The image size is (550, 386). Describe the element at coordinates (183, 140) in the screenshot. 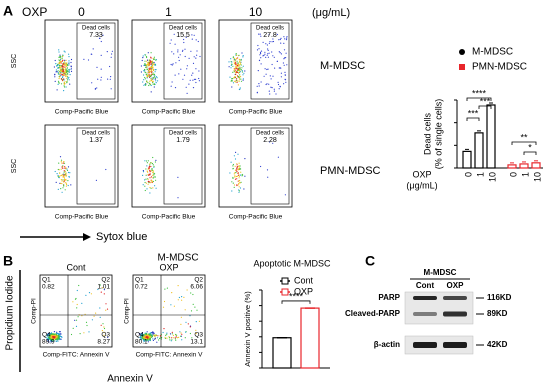

I see `gate-value: 1.79` at that location.